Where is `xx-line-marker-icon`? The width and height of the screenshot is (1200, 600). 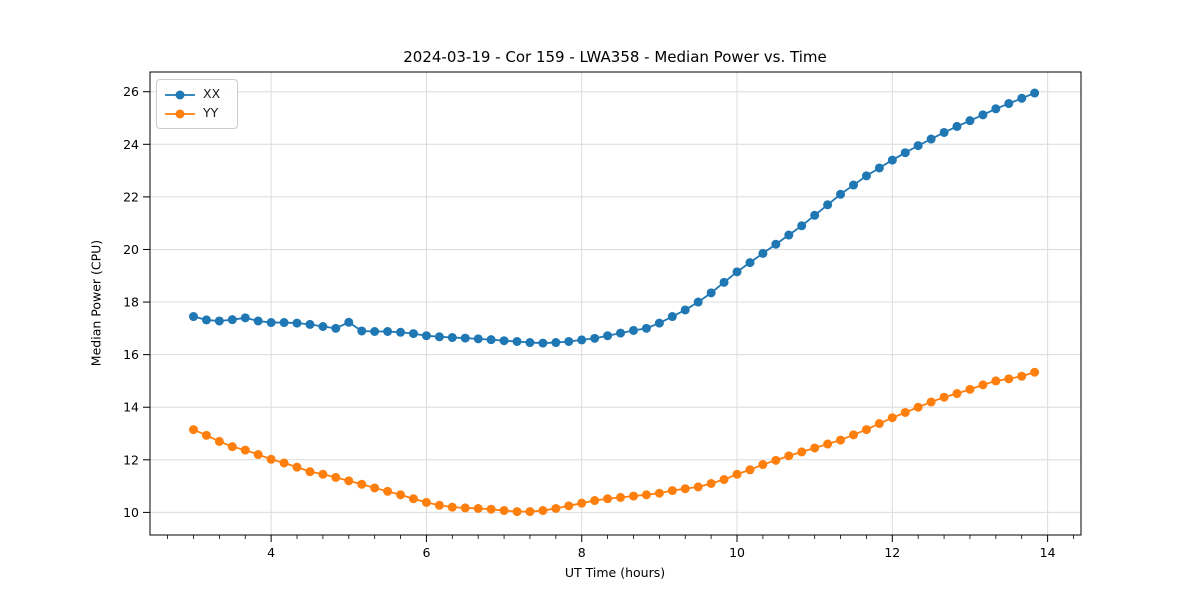
xx-line-marker-icon is located at coordinates (180, 94).